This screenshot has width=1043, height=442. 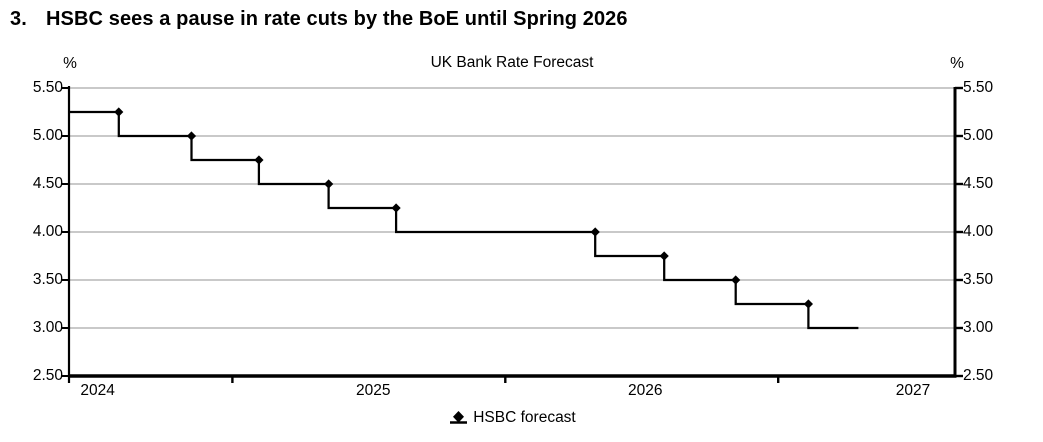 What do you see at coordinates (978, 327) in the screenshot?
I see `y-axis-tick-label-right: 3.00` at bounding box center [978, 327].